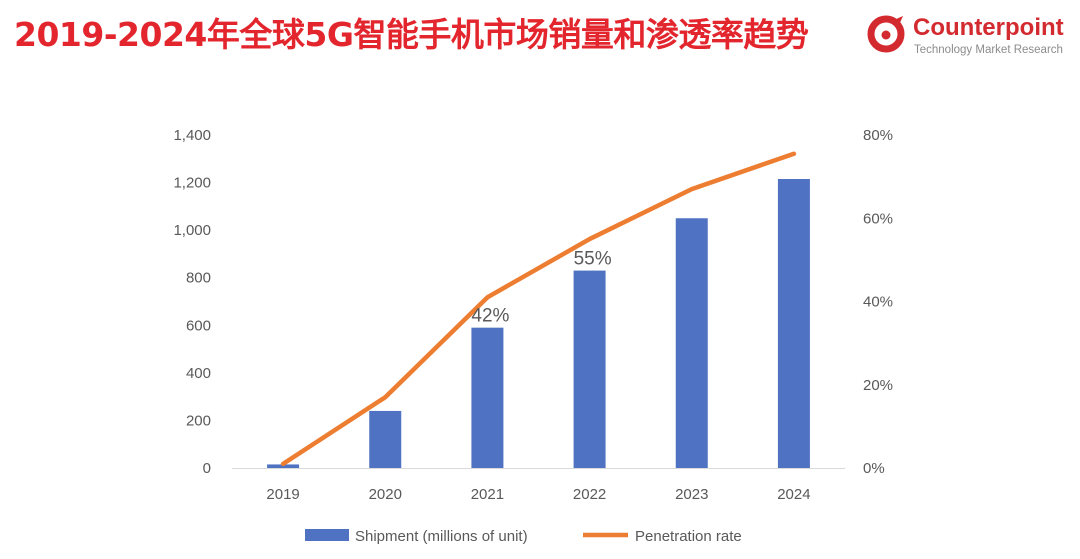  I want to click on legend-label-shipment: Shipment (millions of unit), so click(441, 536).